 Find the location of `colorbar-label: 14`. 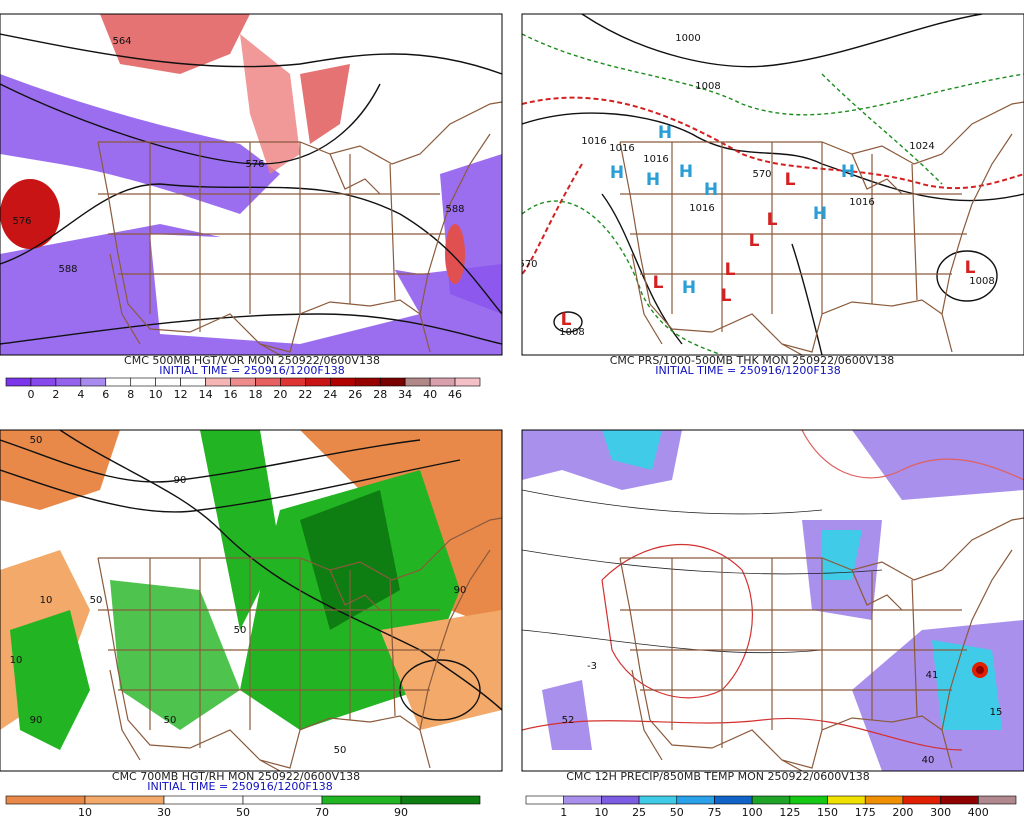

colorbar-label: 14 is located at coordinates (206, 394).